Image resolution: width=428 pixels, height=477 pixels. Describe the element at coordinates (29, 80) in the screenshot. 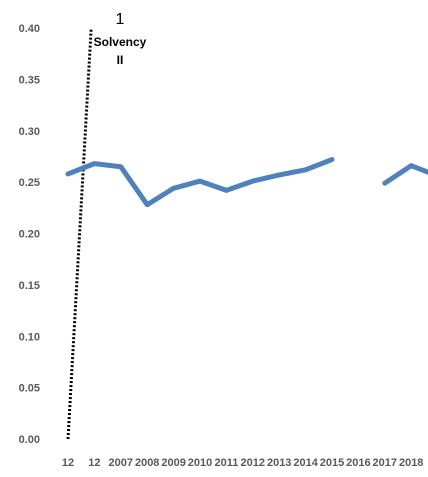

I see `y-tick-label: 0.35` at that location.